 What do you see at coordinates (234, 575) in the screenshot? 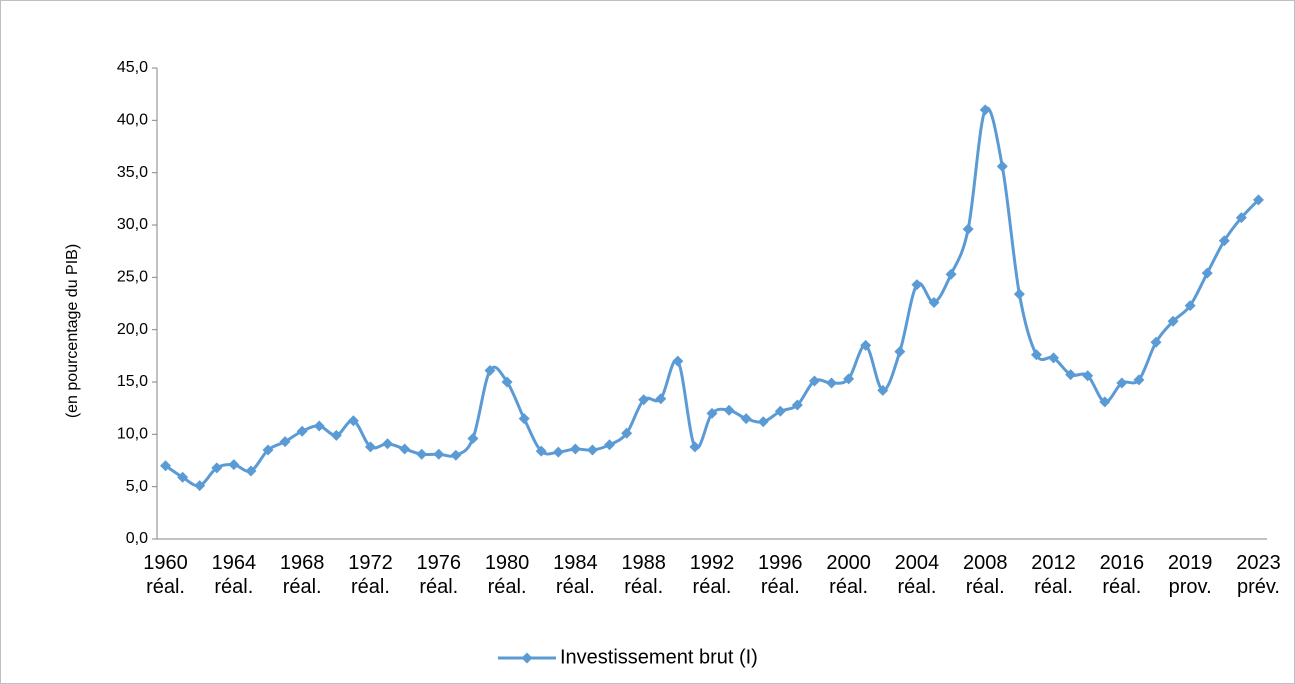
I see `x-tick-label: 1964 réal.` at bounding box center [234, 575].